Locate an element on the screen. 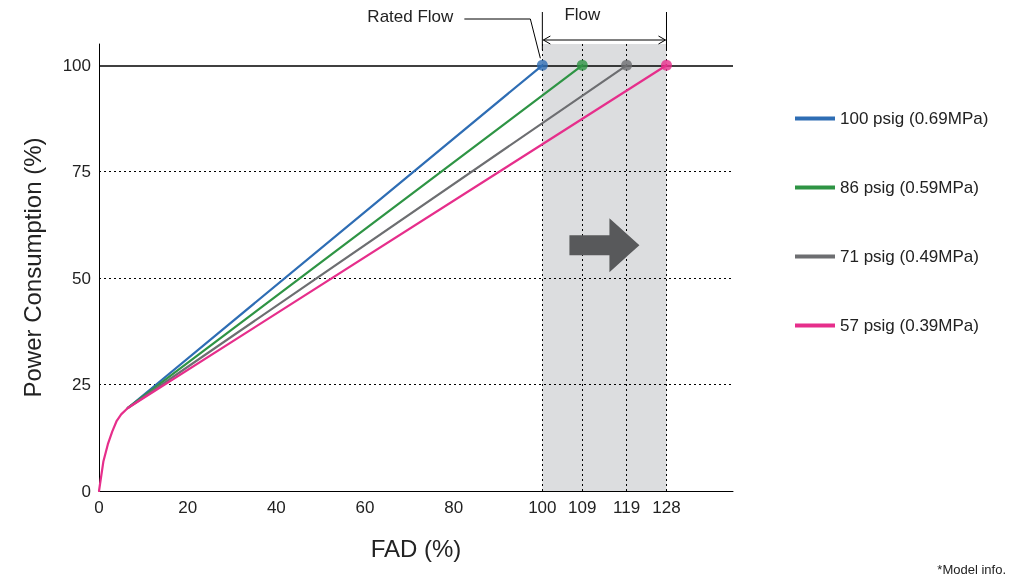  x-tick-label: 40 is located at coordinates (276, 507).